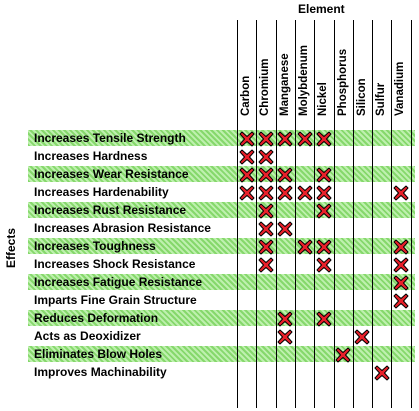 This screenshot has width=419, height=411. What do you see at coordinates (118, 282) in the screenshot?
I see `effect-label: Increases Fatigue Resistance` at bounding box center [118, 282].